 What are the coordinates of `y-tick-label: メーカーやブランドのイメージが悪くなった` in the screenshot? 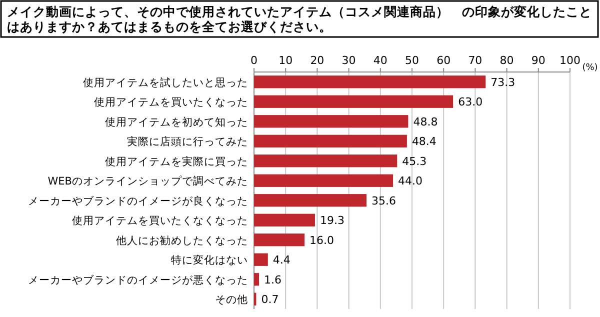 It's located at (138, 279).